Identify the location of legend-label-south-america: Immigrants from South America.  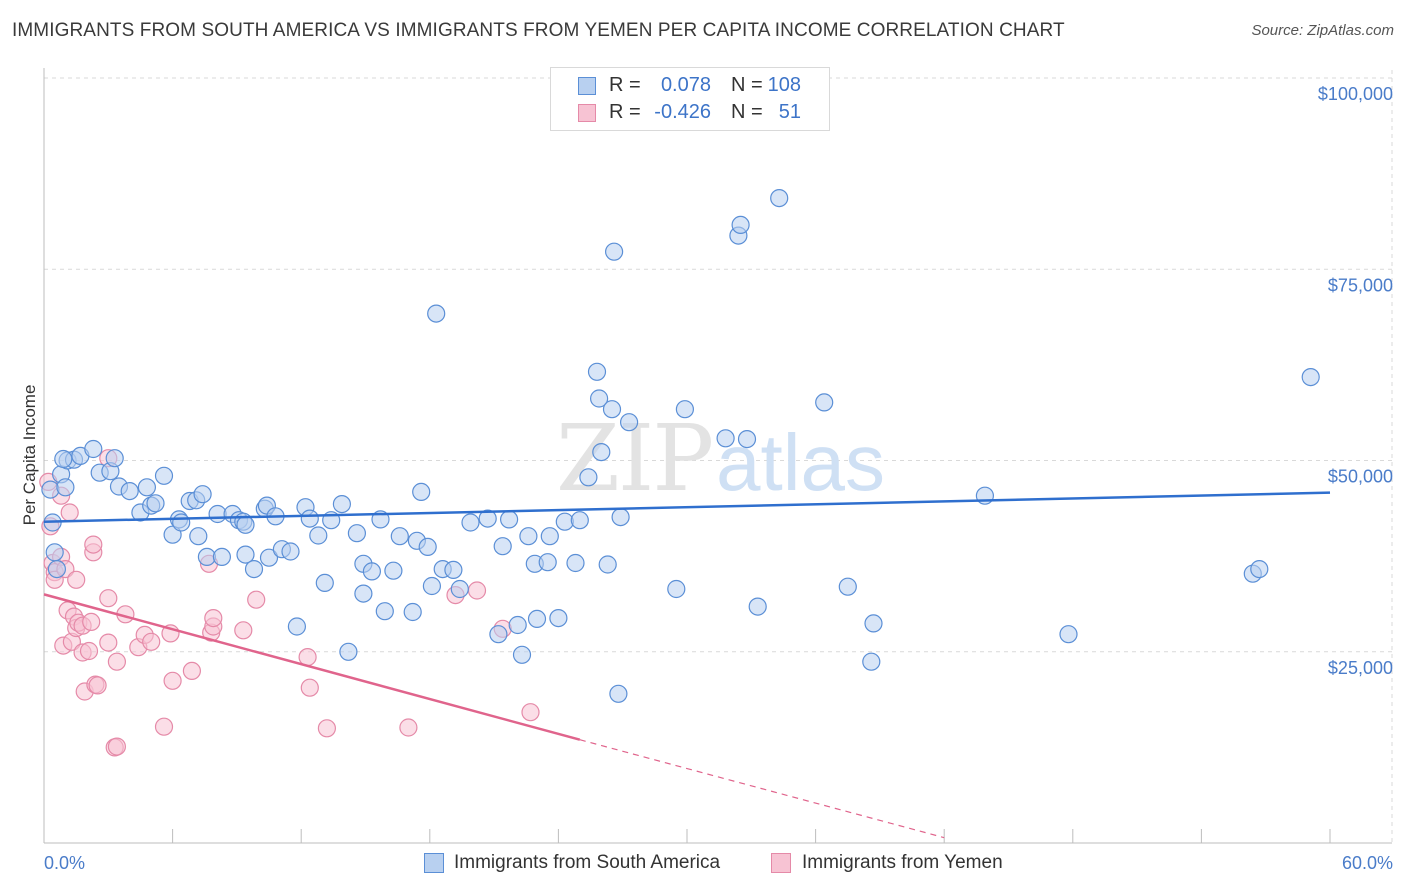
(587, 862).